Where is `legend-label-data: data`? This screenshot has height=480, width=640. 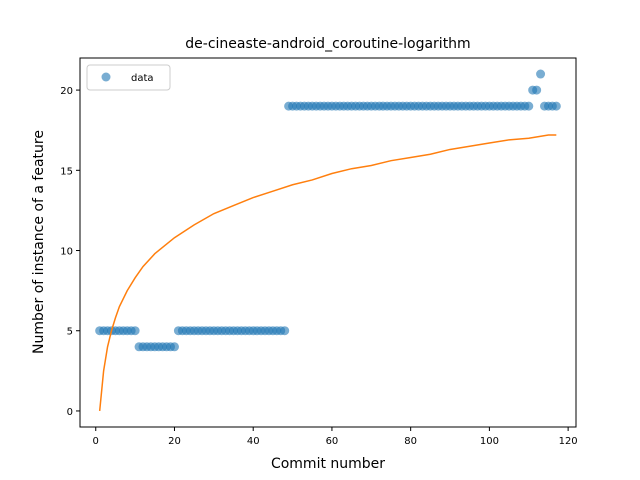
legend-label-data: data is located at coordinates (142, 78).